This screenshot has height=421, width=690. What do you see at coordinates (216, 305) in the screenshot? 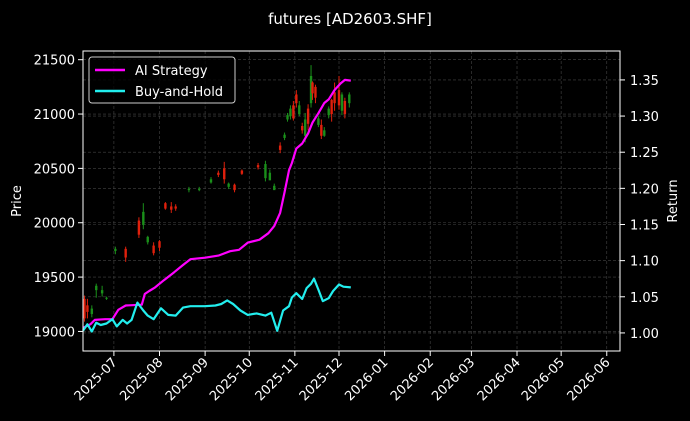
I see `series-line-buy-and-hold` at bounding box center [216, 305].